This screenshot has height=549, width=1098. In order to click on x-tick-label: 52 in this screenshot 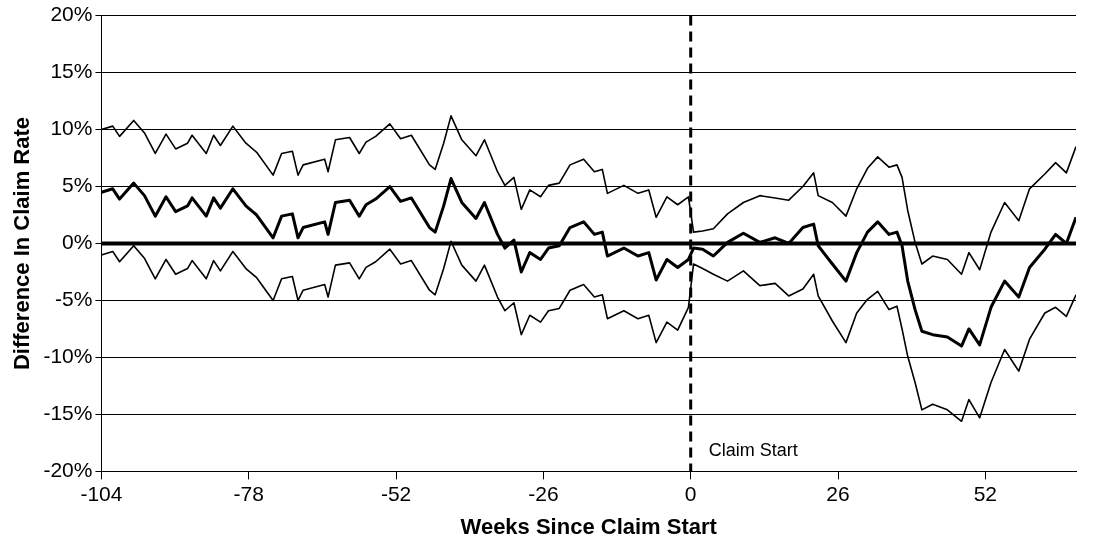, I will do `click(985, 493)`.